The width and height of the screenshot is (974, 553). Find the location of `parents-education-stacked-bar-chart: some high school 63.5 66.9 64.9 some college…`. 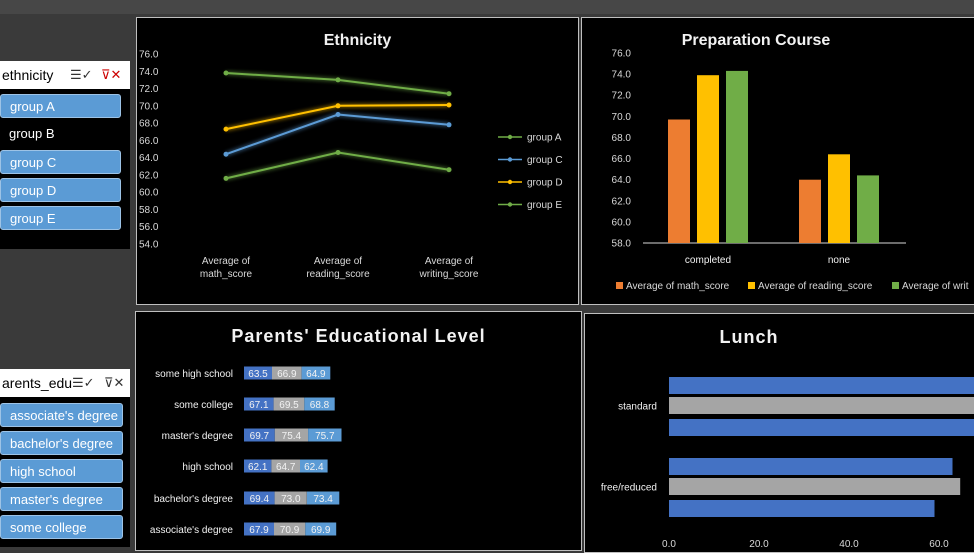

parents-education-stacked-bar-chart: some high school 63.5 66.9 64.9 some college… is located at coordinates (246, 451).